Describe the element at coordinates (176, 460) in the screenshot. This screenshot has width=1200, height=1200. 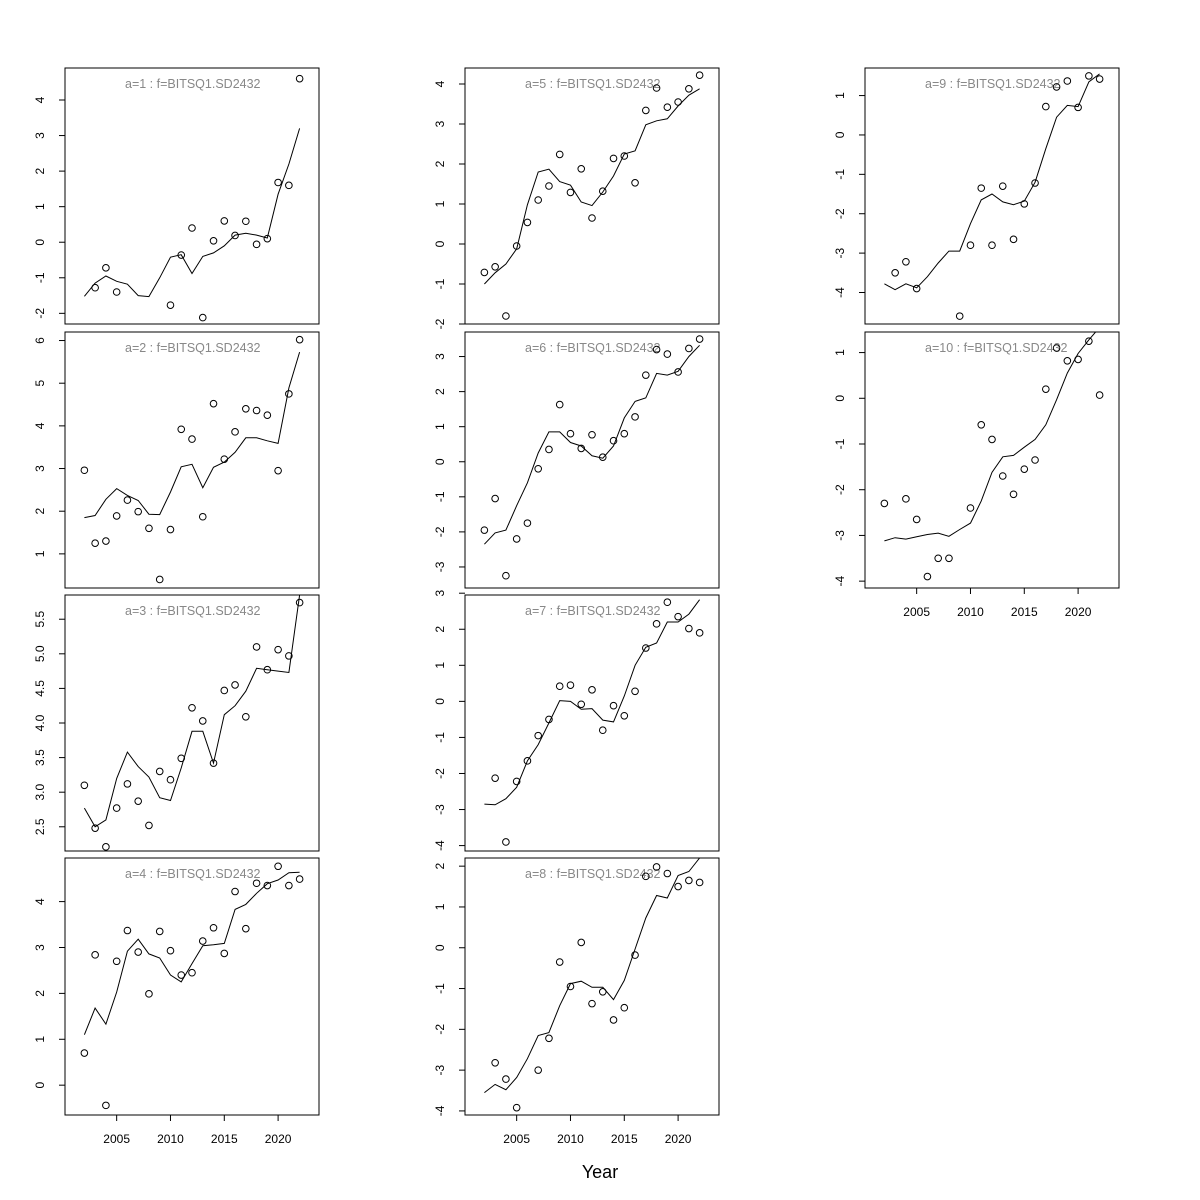
I see `panel-2: a=2 : f=BITSQ1.SD2432 1 2 3 4 5 6` at that location.